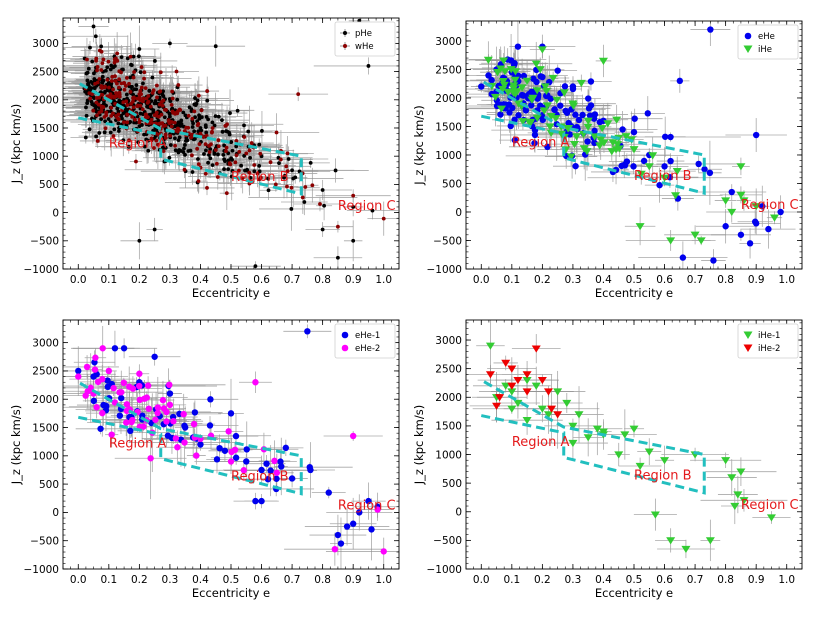 This screenshot has width=830, height=626. What do you see at coordinates (170, 280) in the screenshot?
I see `x-tick-label: 0.3` at bounding box center [170, 280].